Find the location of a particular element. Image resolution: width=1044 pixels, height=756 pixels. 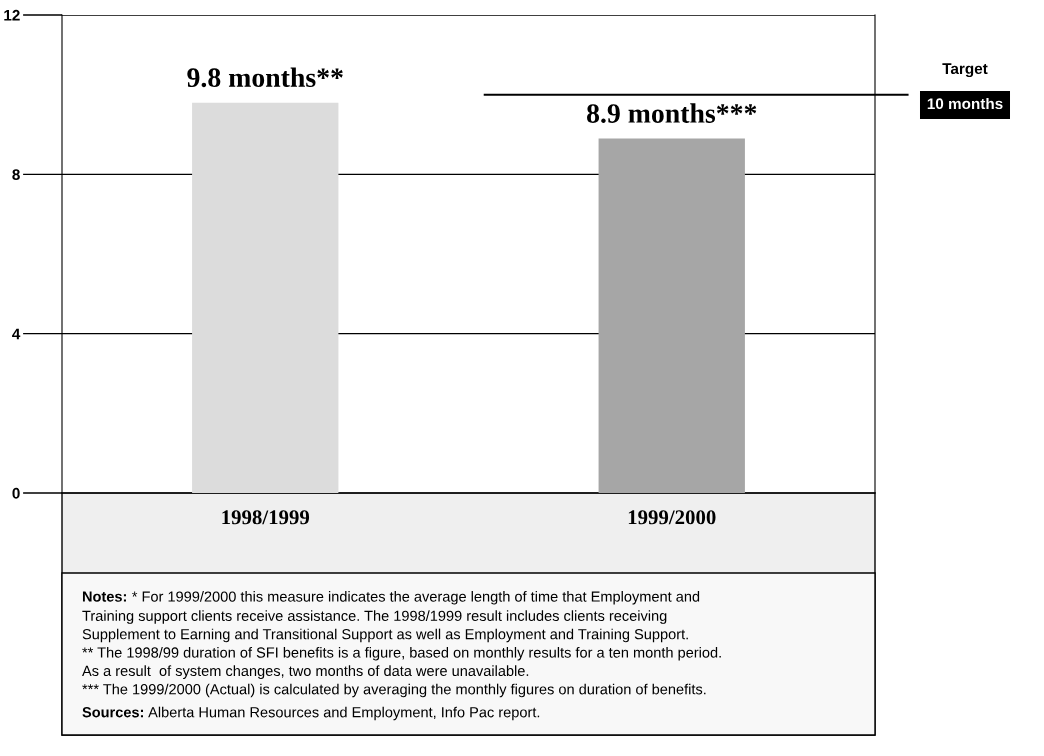

y-tick-label: 4 is located at coordinates (16, 334).